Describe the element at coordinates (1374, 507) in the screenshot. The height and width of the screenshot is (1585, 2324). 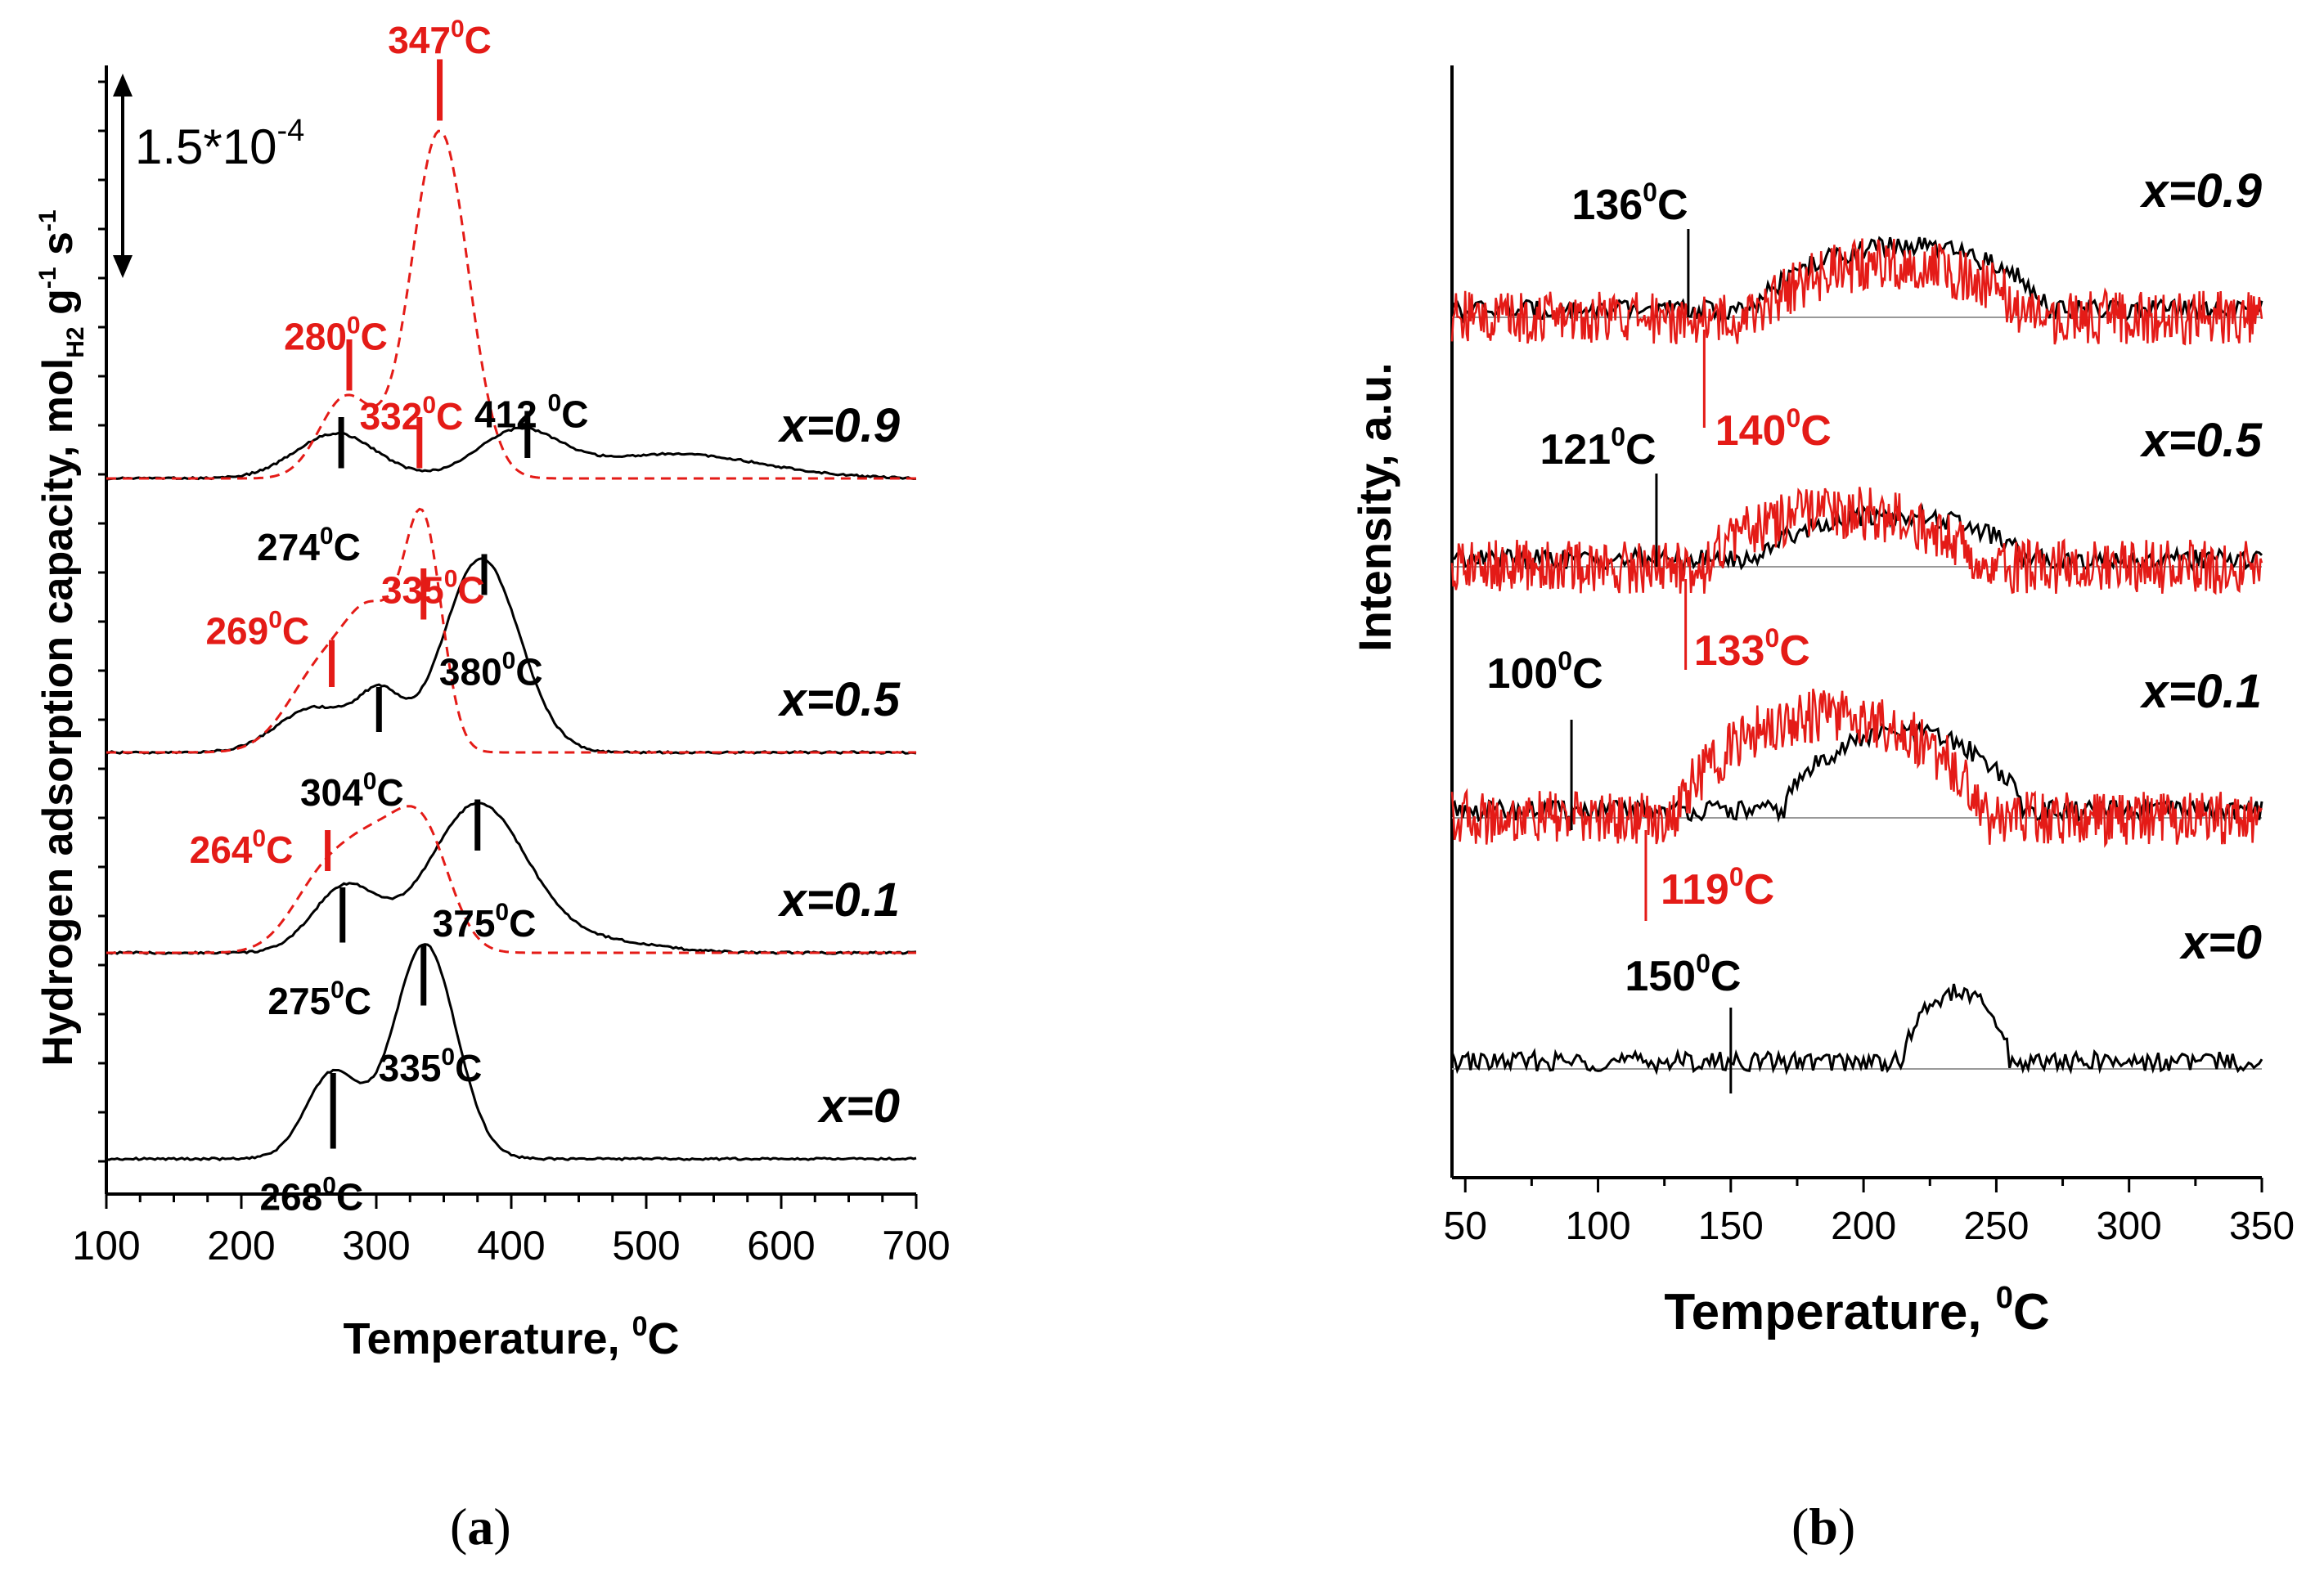
I see `y-axis-label: Intensity, a.u.` at that location.